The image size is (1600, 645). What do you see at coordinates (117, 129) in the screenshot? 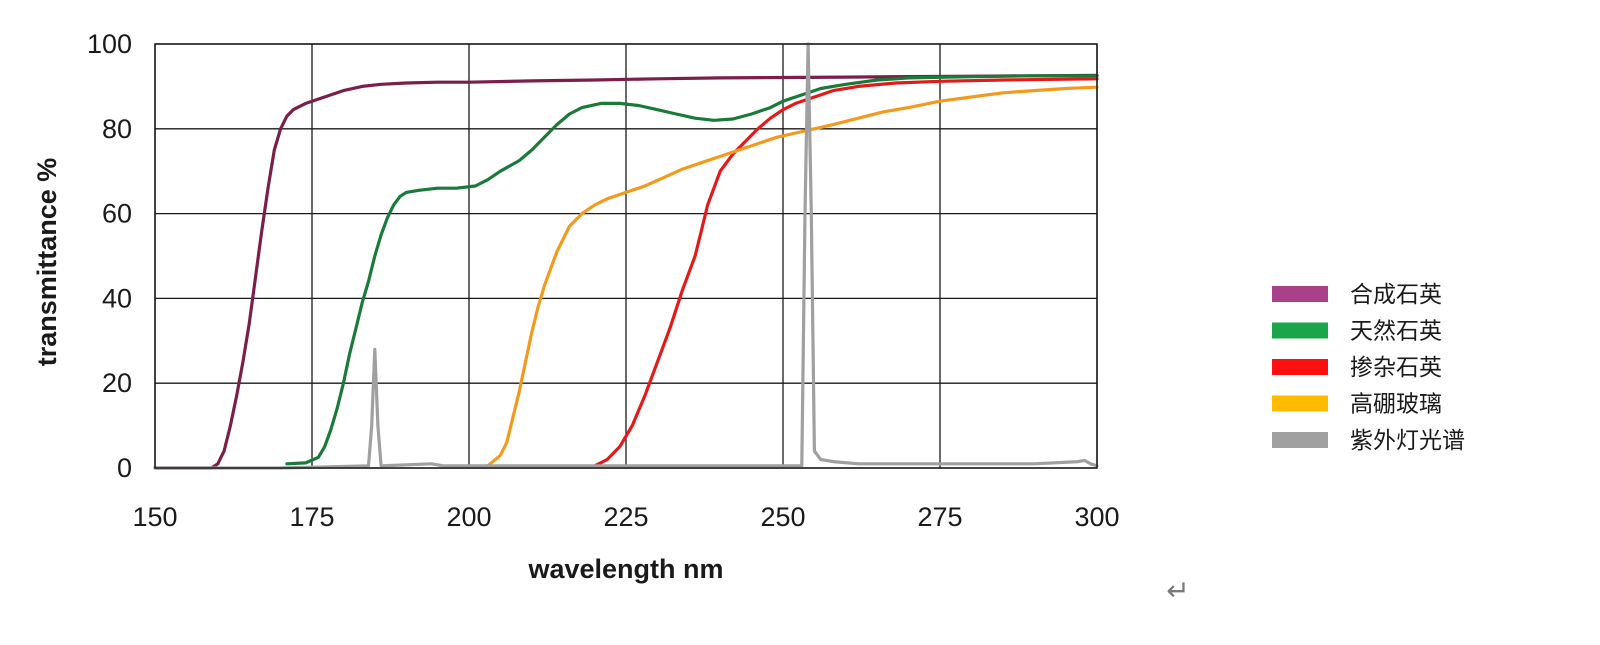
I see `y-tick-label: 80` at bounding box center [117, 129].